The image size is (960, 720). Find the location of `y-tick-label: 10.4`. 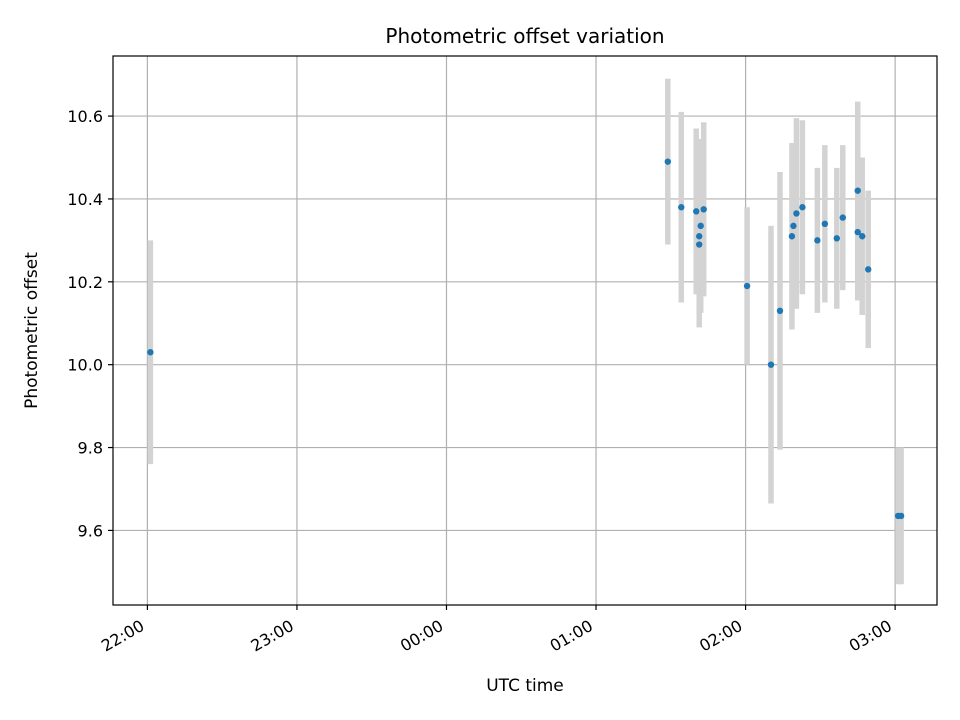

y-tick-label: 10.4 is located at coordinates (85, 199).